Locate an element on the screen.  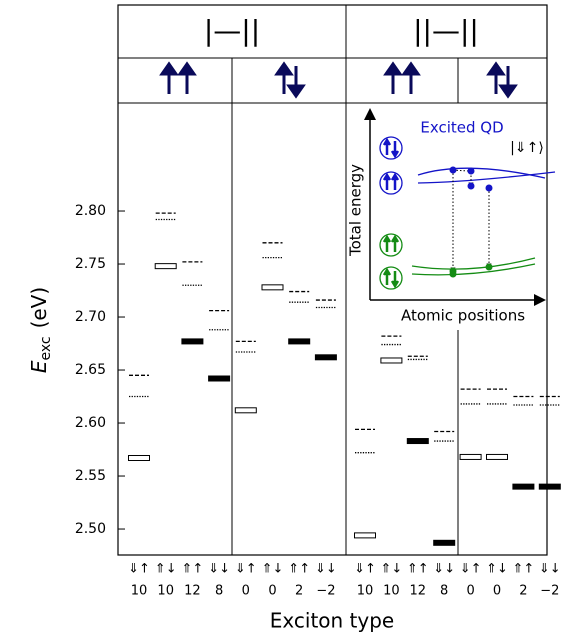
y-tick-label: 2.55 is located at coordinates (90, 476).